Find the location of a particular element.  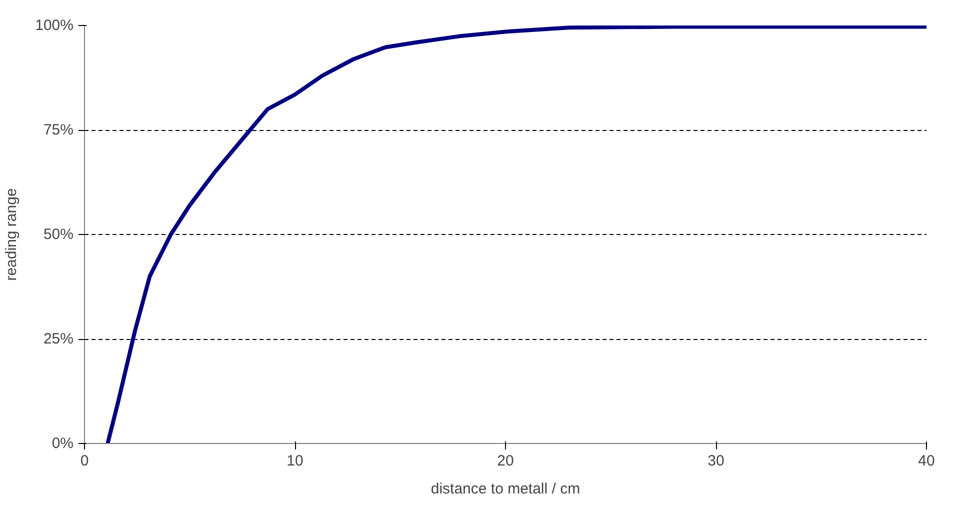

x-axis-title: distance to metall / cm is located at coordinates (505, 489).